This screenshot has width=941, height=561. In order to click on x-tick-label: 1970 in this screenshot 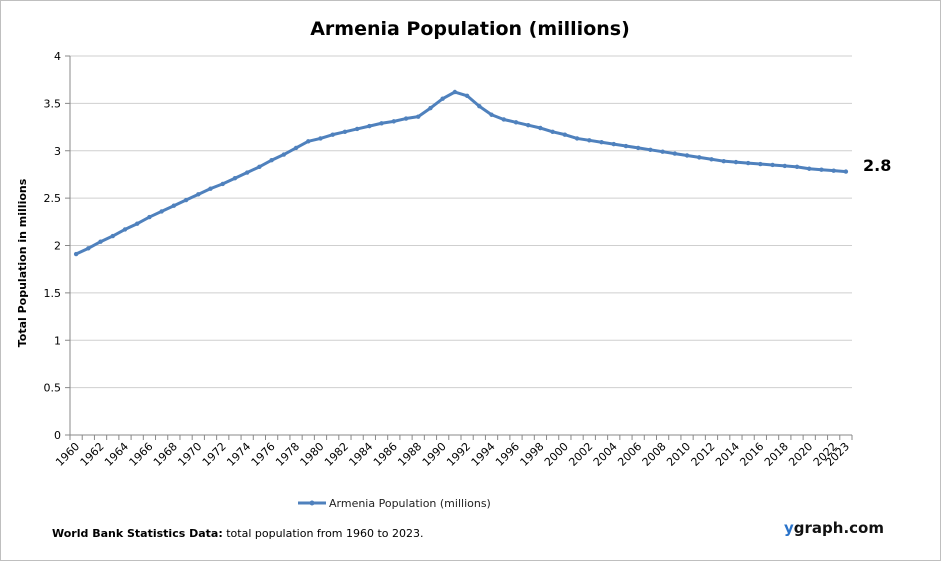, I will do `click(189, 454)`.